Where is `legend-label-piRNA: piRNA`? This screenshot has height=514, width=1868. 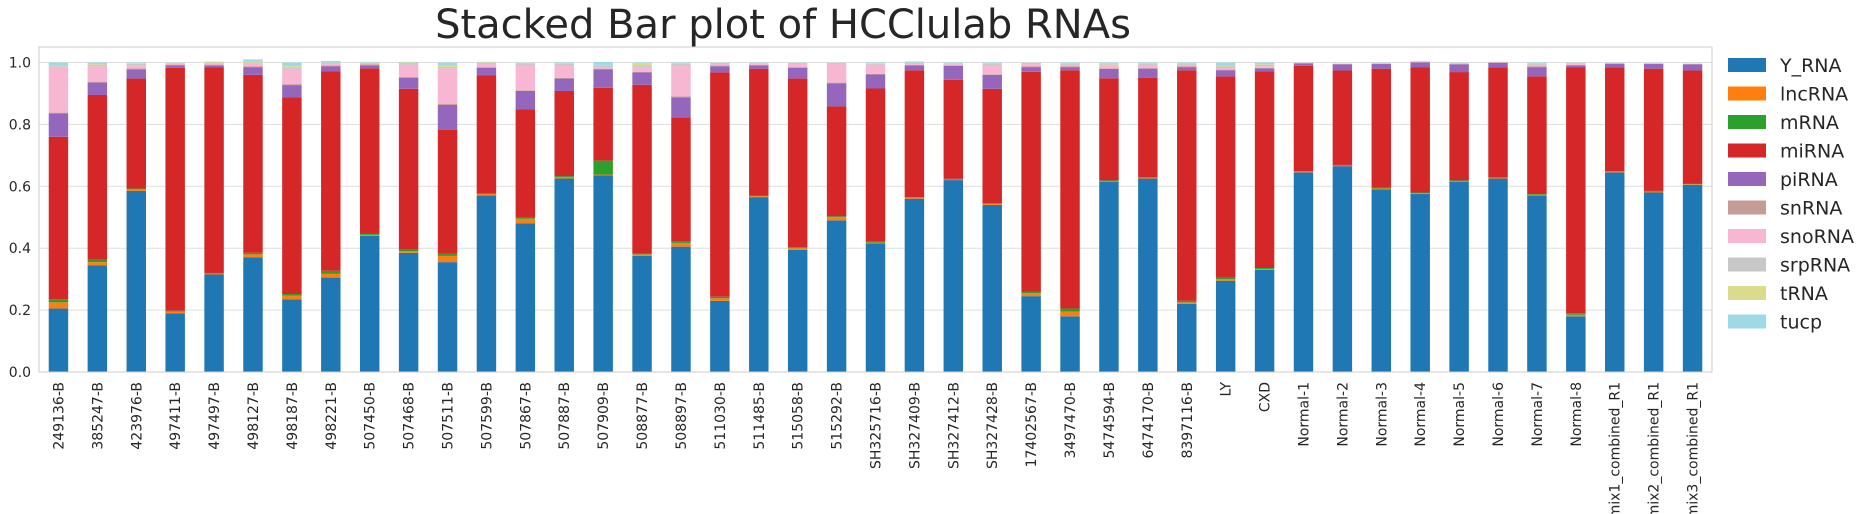
legend-label-piRNA: piRNA is located at coordinates (1809, 180).